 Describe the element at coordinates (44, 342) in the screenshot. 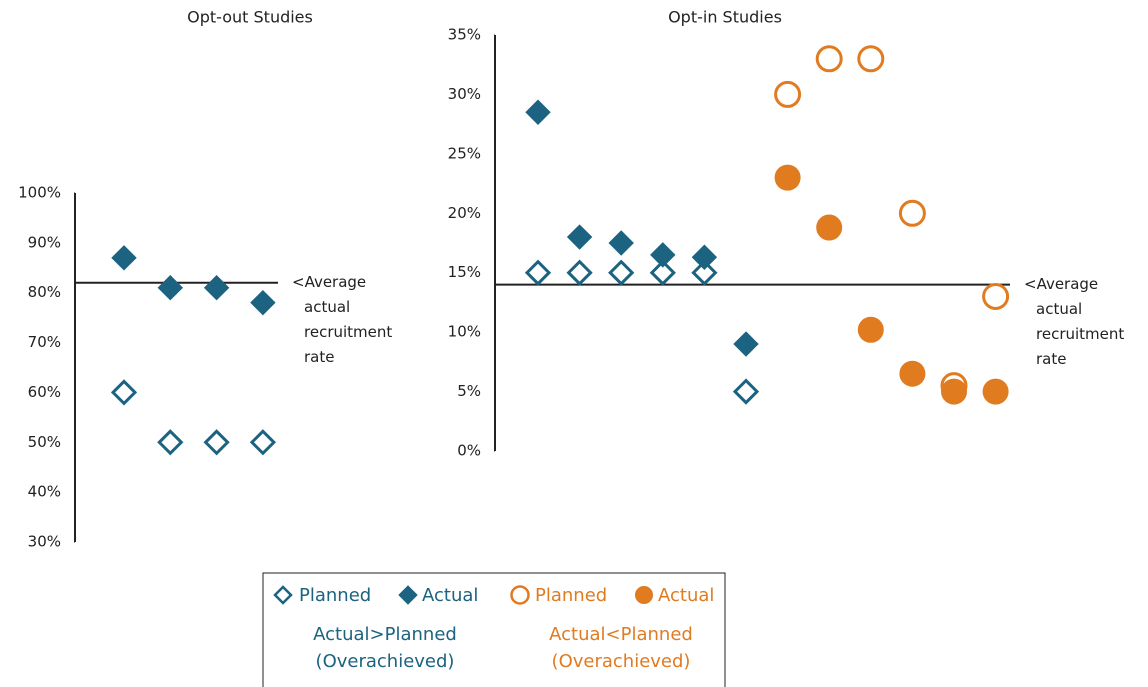

I see `y-tick-label: 70%` at that location.